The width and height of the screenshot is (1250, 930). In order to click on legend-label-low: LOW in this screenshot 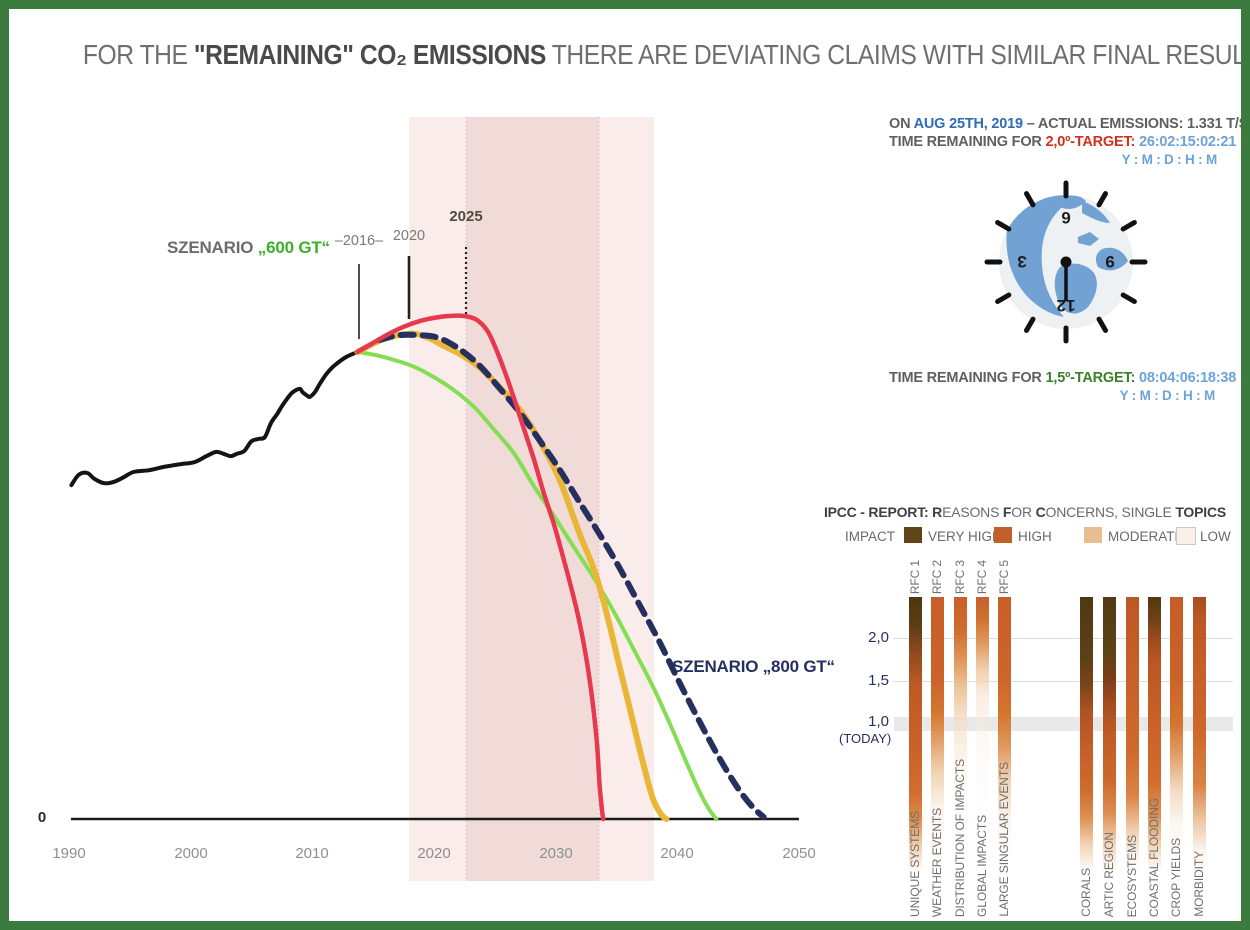, I will do `click(1215, 536)`.